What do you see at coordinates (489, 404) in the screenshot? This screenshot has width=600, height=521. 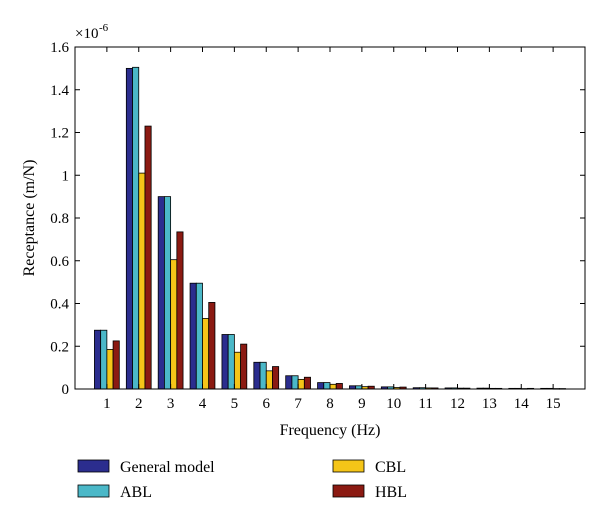 I see `x-tick-label: 13` at bounding box center [489, 404].